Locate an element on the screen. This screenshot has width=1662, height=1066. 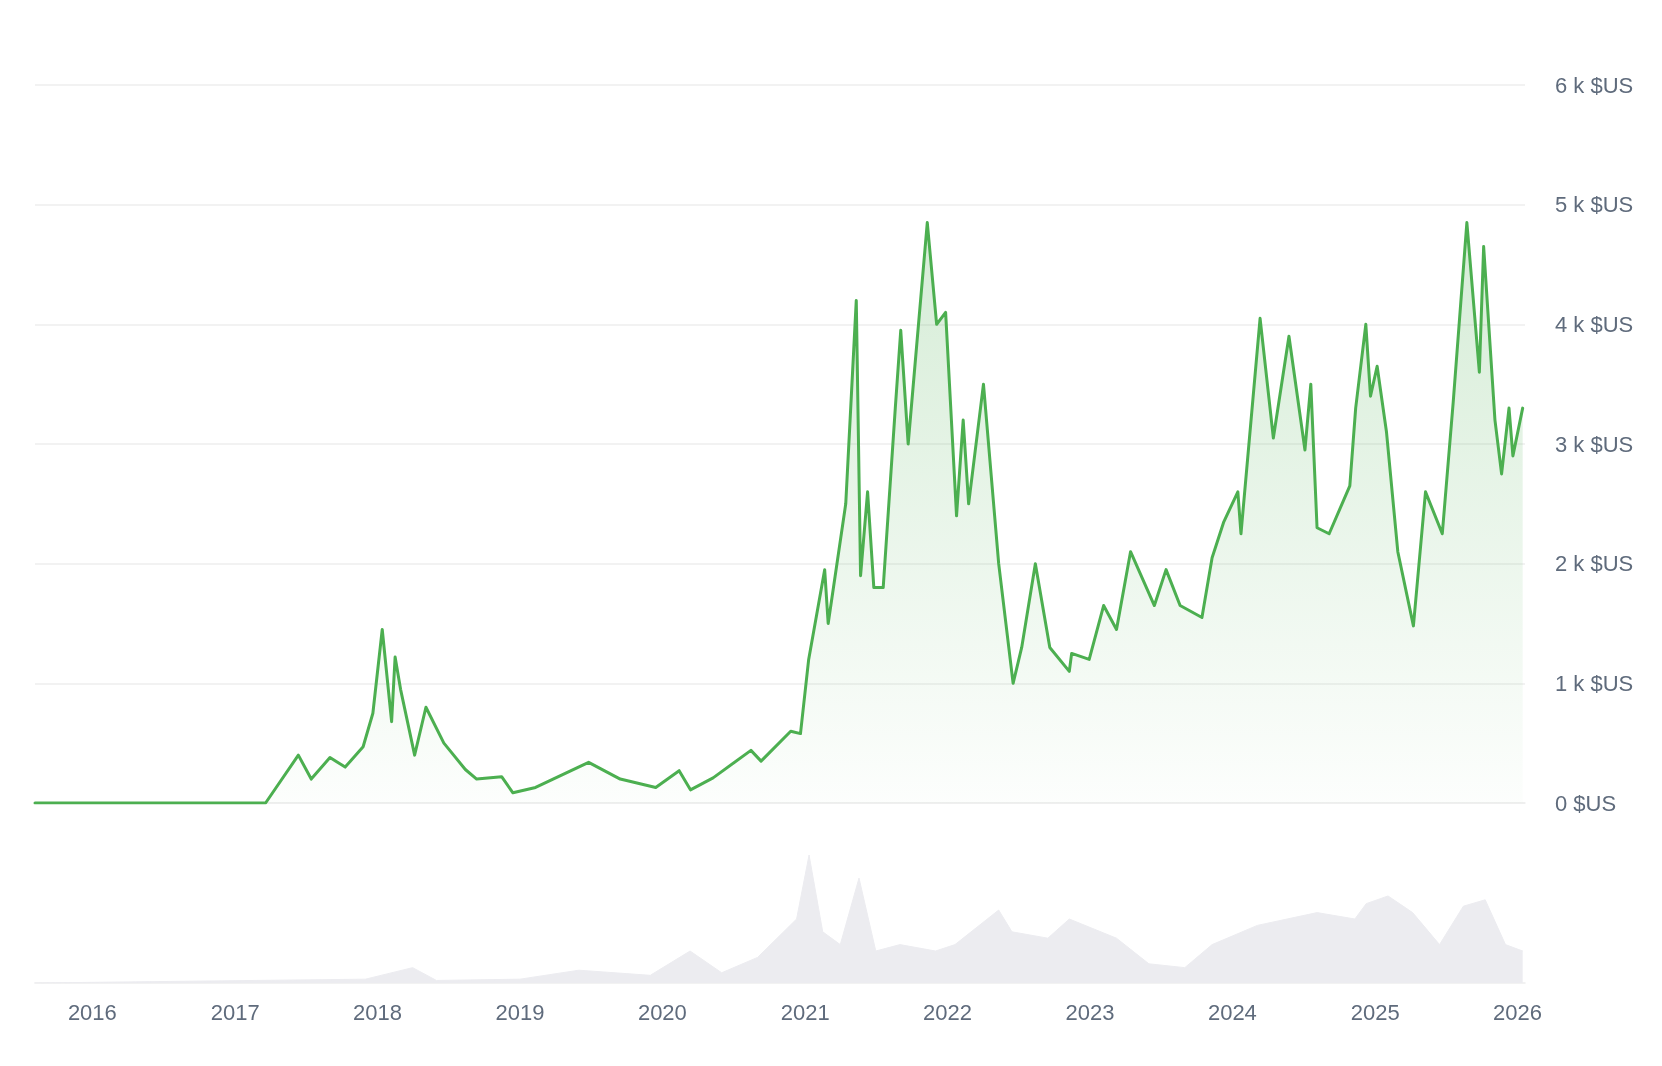
x-tick-label: 2022 is located at coordinates (948, 1012).